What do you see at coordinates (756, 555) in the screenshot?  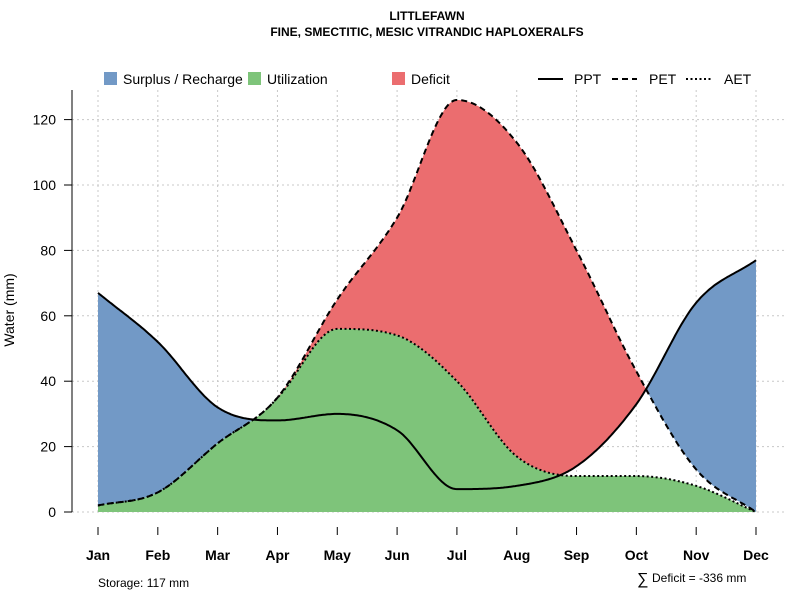 I see `x-tick-label-dec: Dec` at bounding box center [756, 555].